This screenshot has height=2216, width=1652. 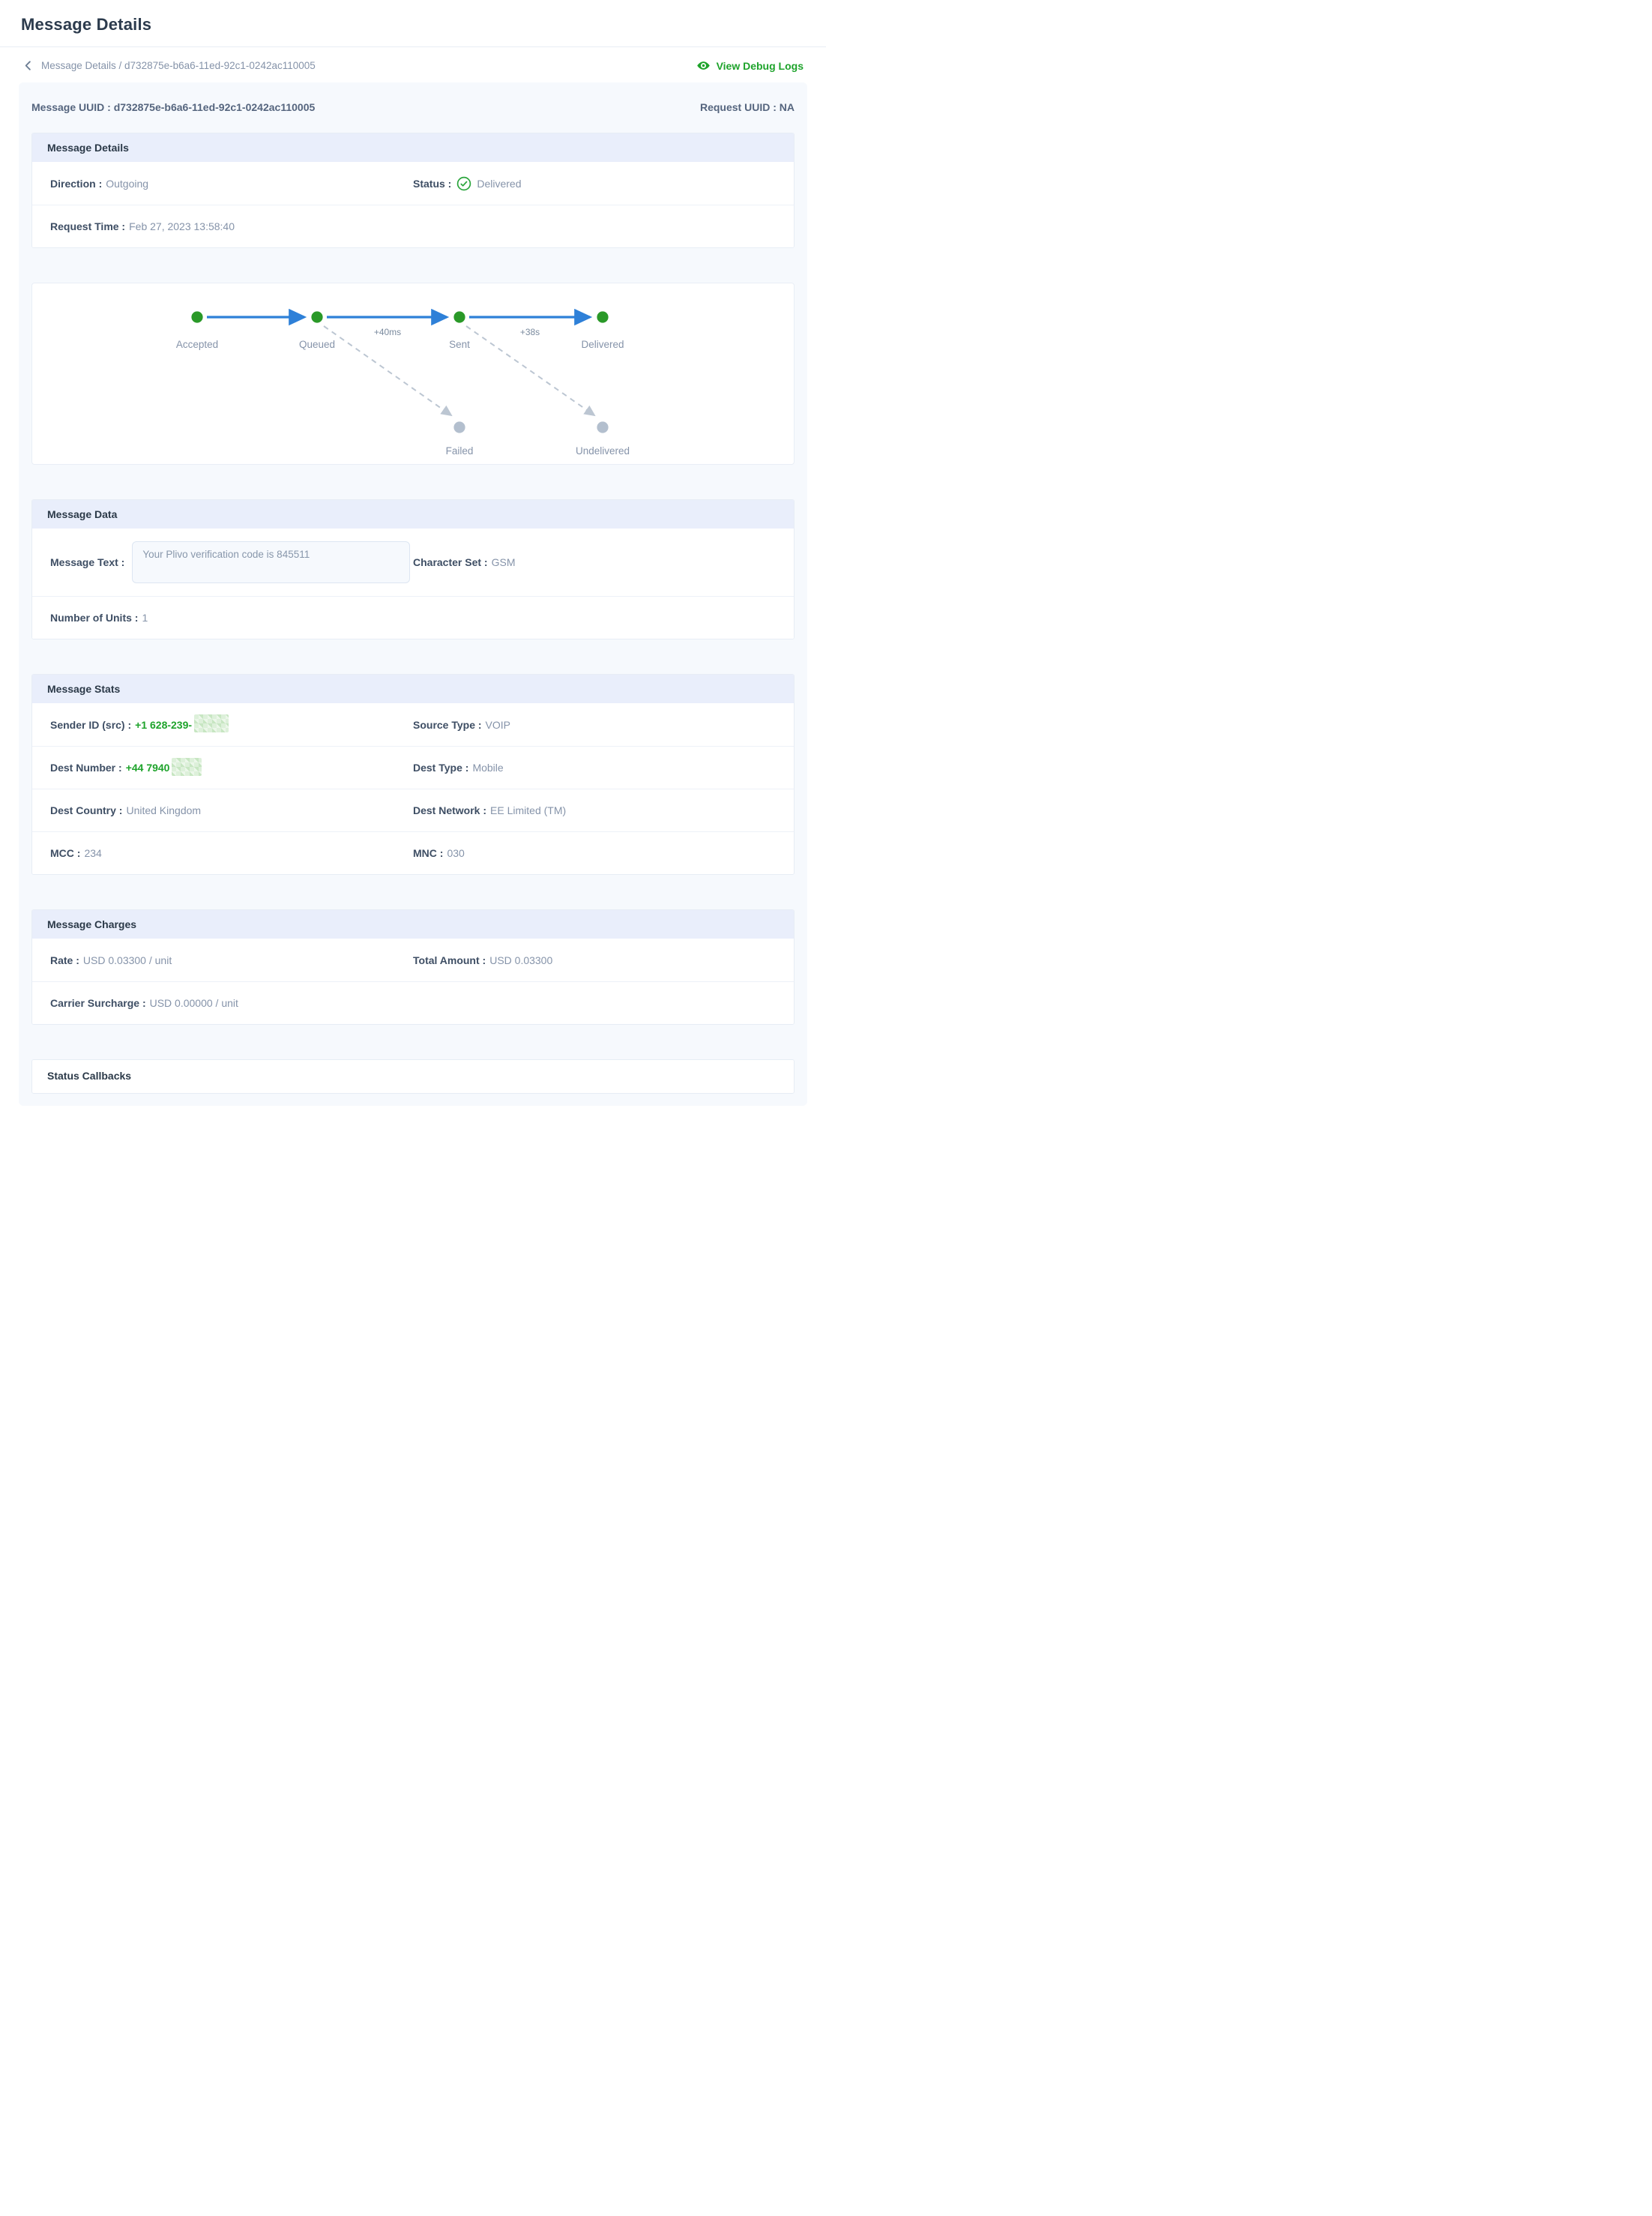 What do you see at coordinates (197, 317) in the screenshot?
I see `dot-accepted` at bounding box center [197, 317].